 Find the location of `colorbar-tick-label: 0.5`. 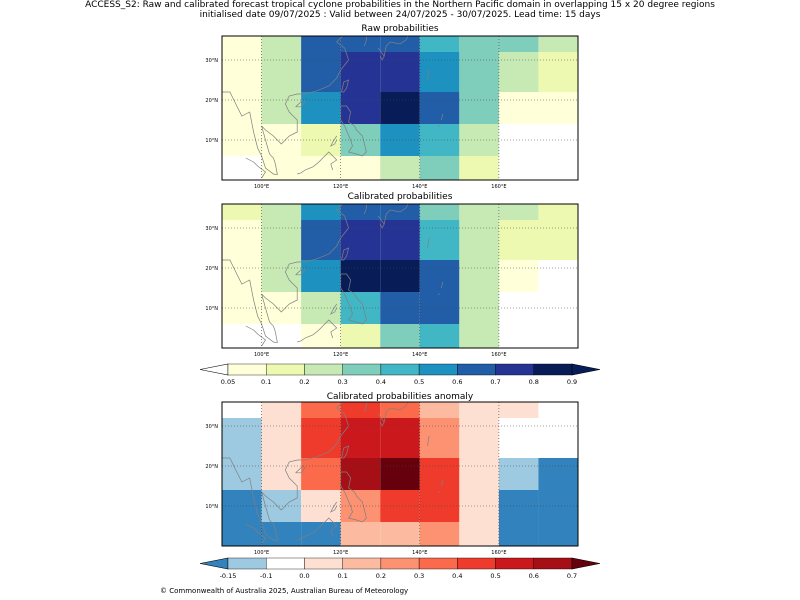

colorbar-tick-label: 0.5 is located at coordinates (419, 382).